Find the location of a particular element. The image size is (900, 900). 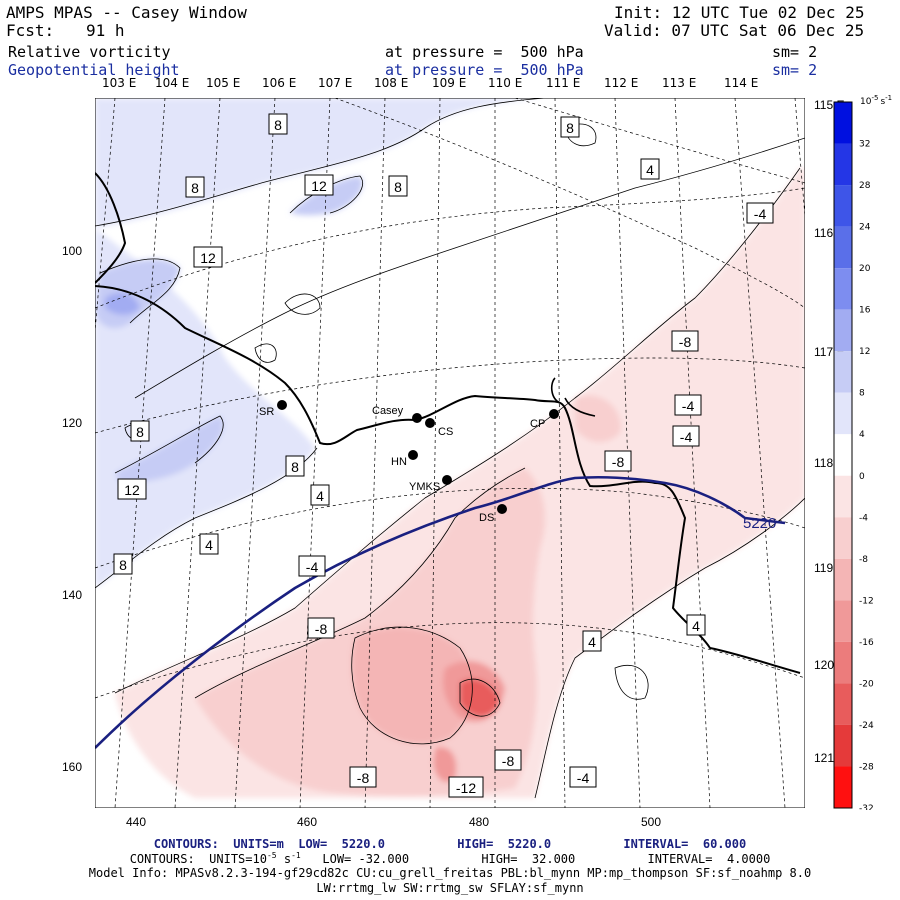

colorbar-tick-label: 12 is located at coordinates (864, 352).